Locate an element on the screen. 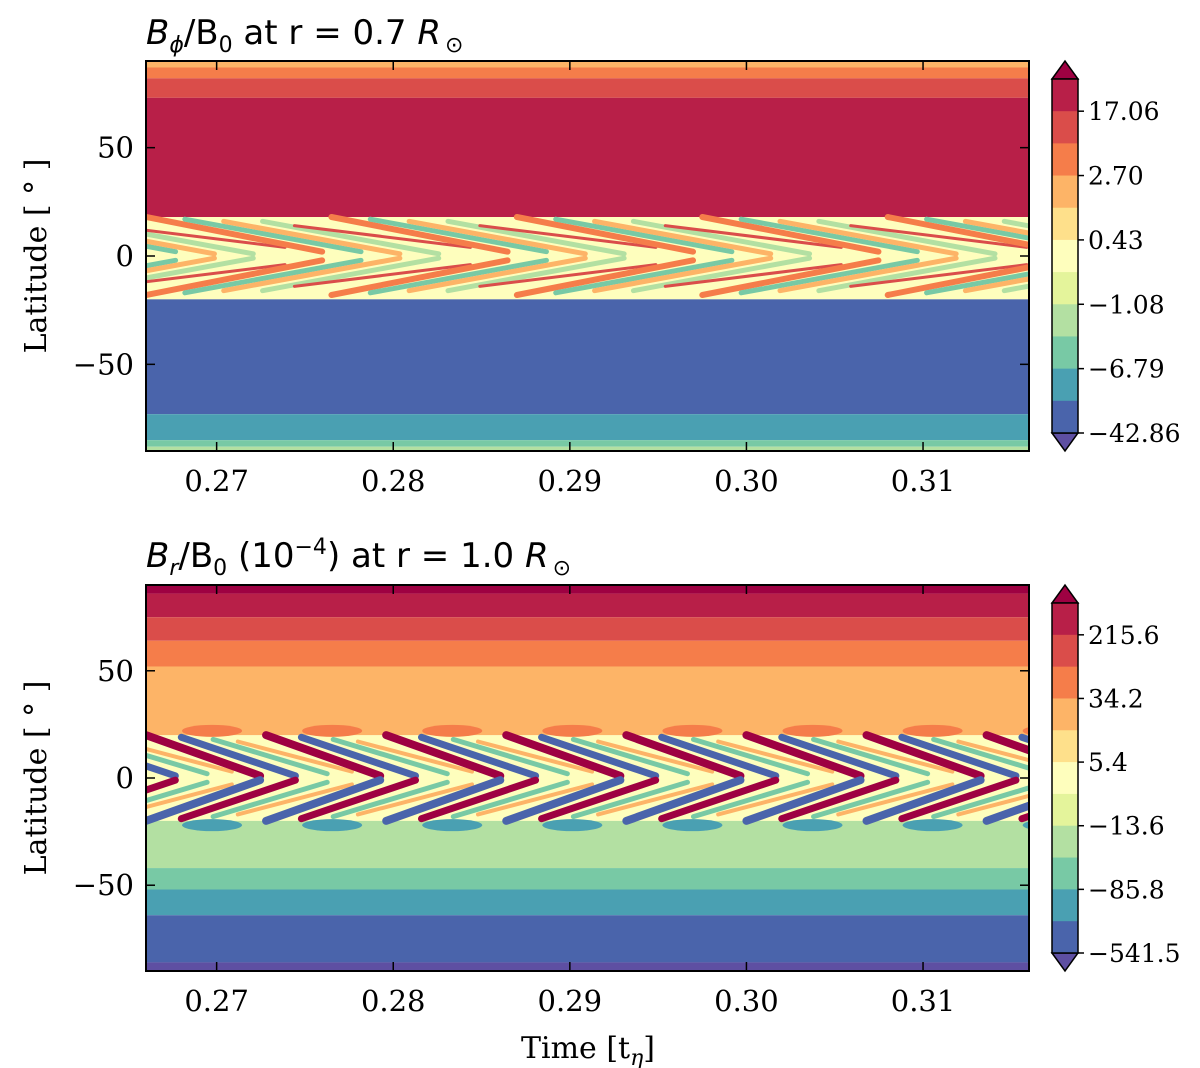 This screenshot has height=1068, width=1200. panel2-title-unit-sub: ⊙ is located at coordinates (562, 568).